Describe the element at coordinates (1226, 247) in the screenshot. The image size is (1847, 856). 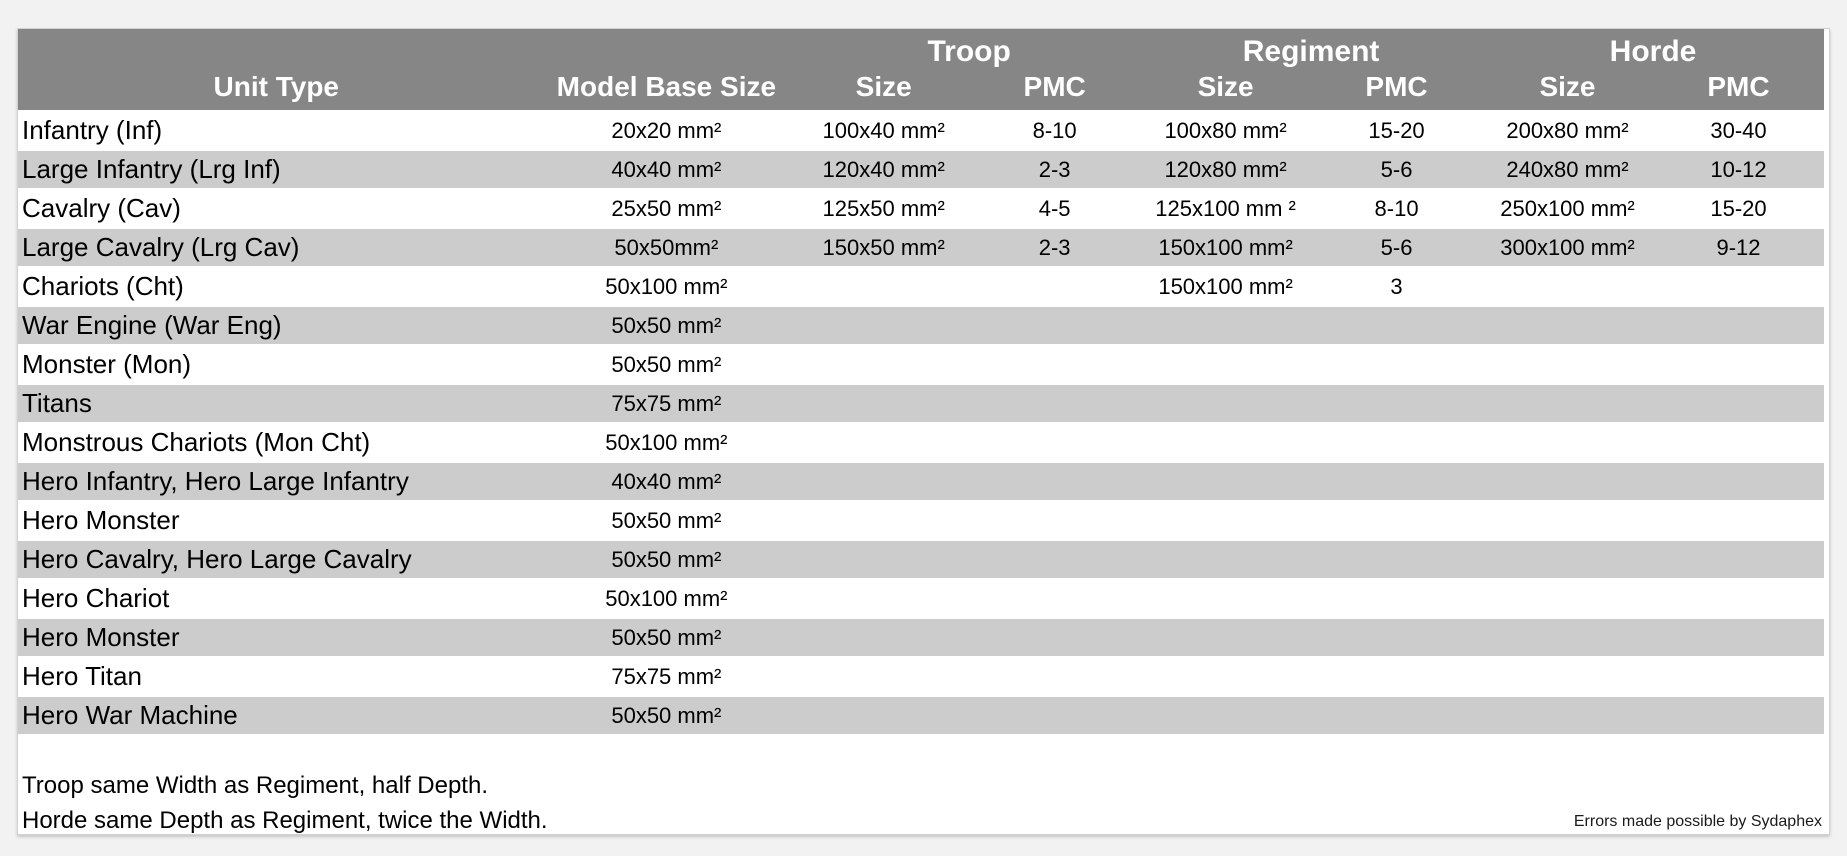
I see `regiment-size-cell: 150x100 mm²` at that location.